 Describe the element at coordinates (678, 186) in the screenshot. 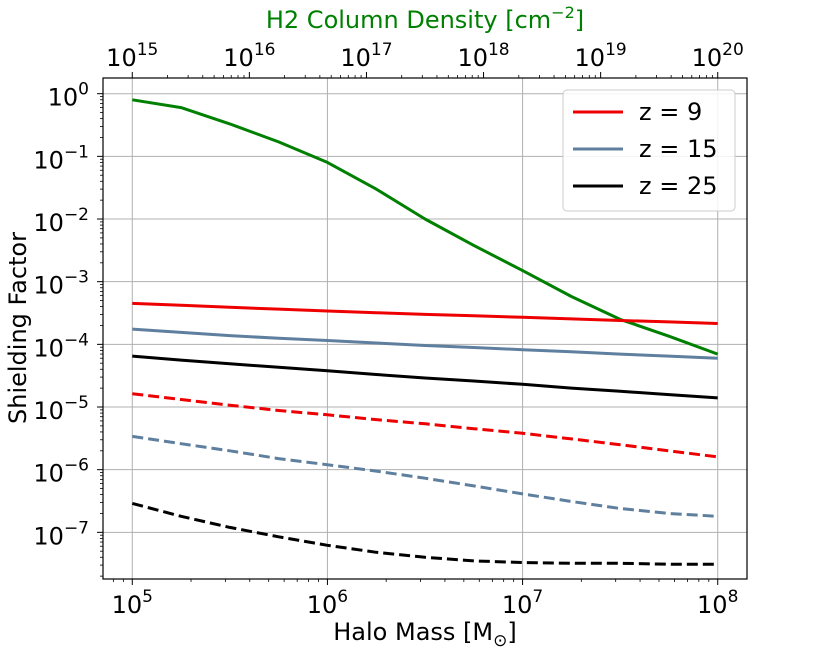

I see `legend-label: z = 25` at that location.